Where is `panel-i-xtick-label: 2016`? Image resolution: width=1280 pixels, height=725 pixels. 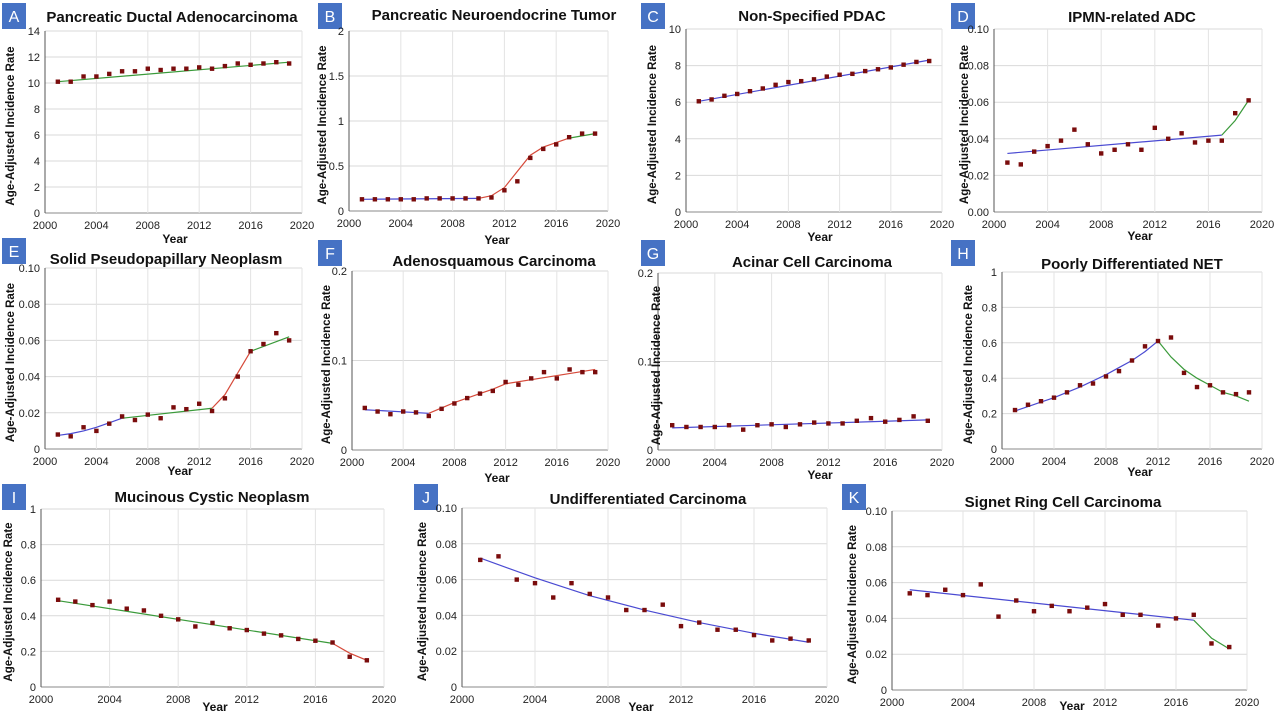
panel-i-xtick-label: 2016 is located at coordinates (315, 700).